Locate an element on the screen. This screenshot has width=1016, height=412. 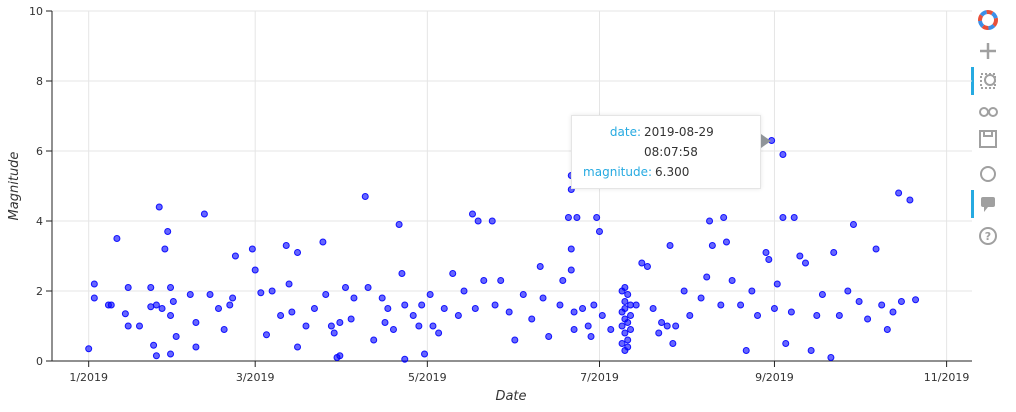
wheel-zoom-tool is located at coordinates (988, 112).